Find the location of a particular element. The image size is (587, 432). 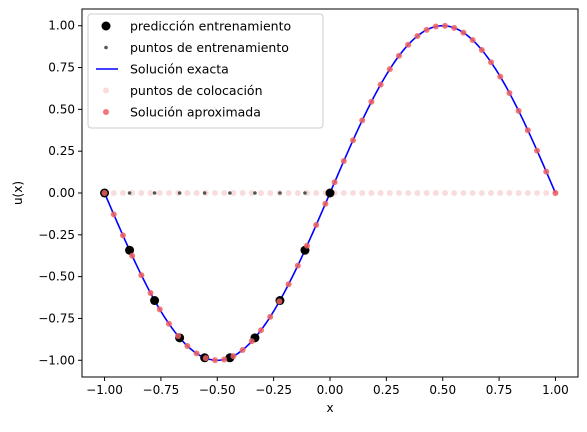

legend-box is located at coordinates (205, 71).